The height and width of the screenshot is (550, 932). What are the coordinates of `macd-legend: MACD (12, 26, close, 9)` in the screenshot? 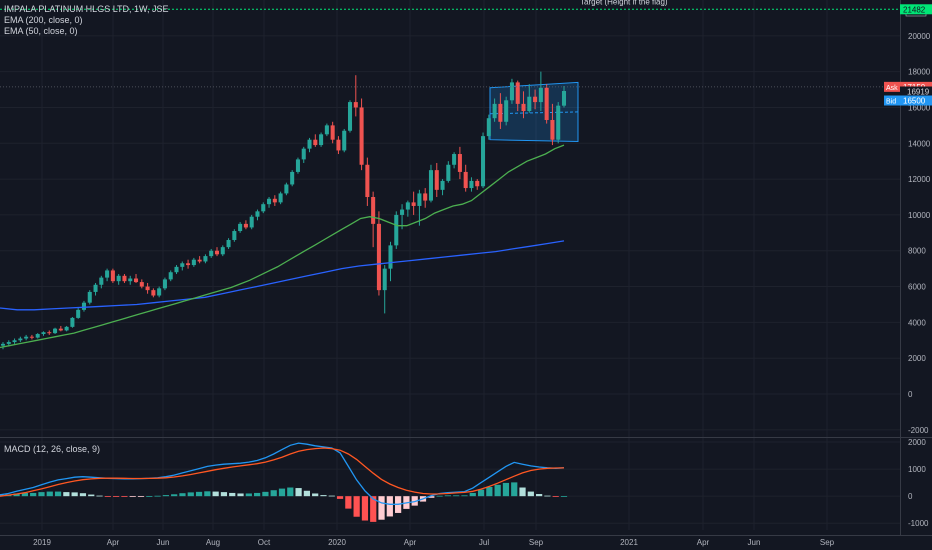 It's located at (52, 449).